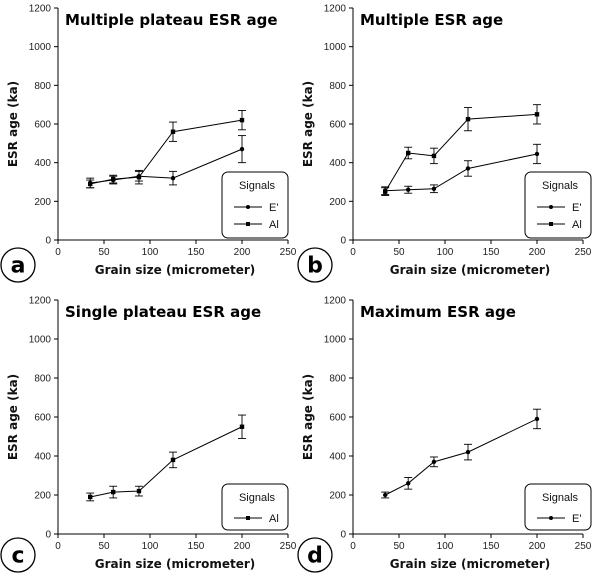 Image resolution: width=607 pixels, height=579 pixels. Describe the element at coordinates (431, 20) in the screenshot. I see `panel-title: Multiple ESR age` at that location.